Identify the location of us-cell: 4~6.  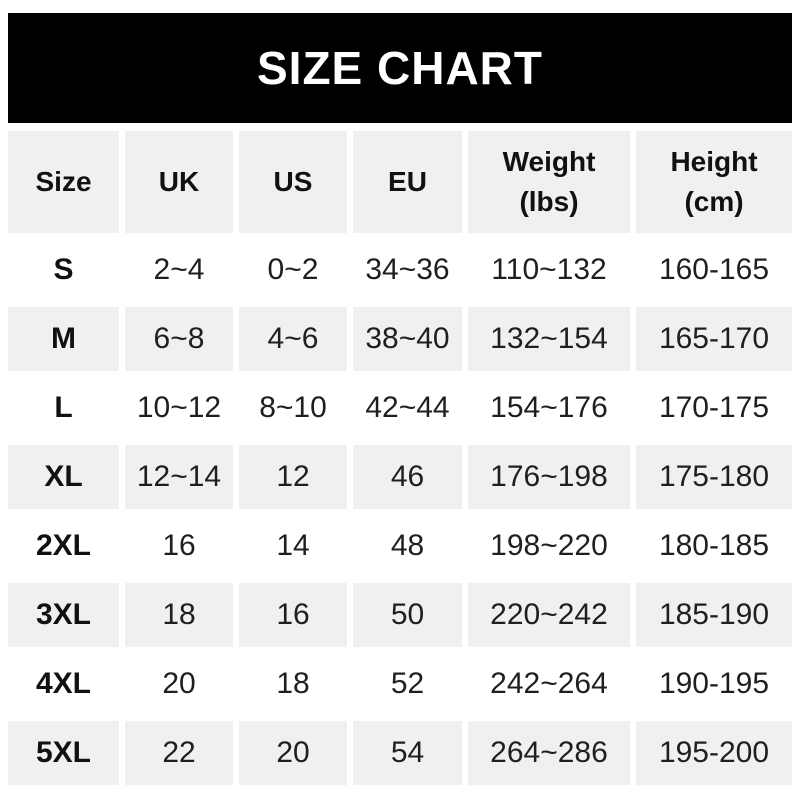
(293, 339).